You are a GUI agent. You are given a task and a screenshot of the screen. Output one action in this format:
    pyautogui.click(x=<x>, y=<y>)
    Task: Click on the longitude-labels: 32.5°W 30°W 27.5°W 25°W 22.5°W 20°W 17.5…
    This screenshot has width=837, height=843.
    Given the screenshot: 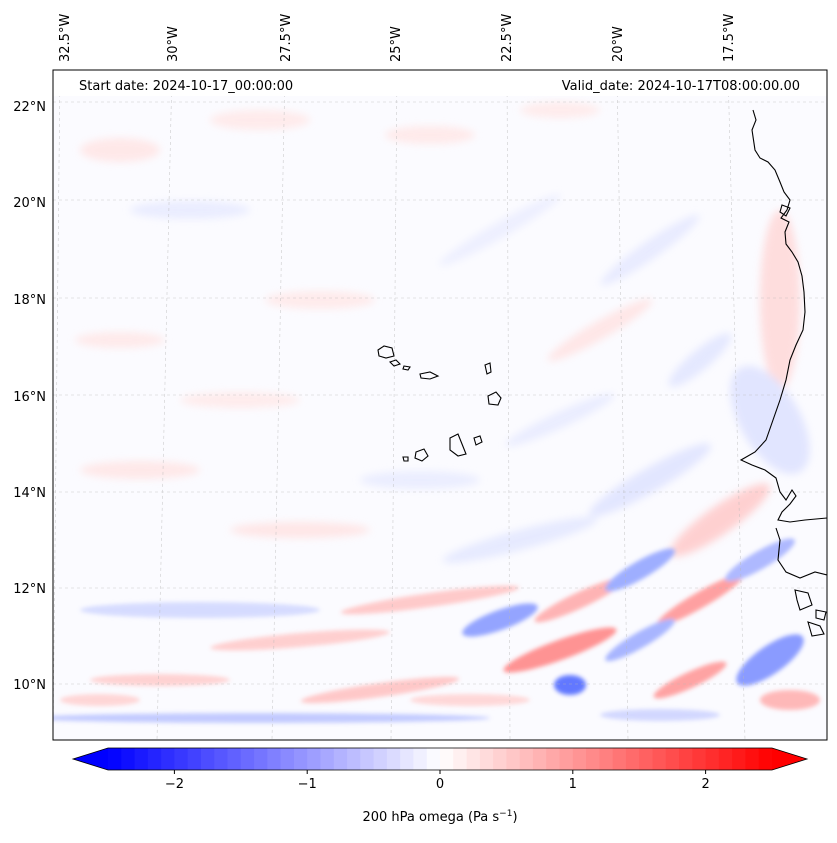 What is the action you would take?
    pyautogui.click(x=397, y=38)
    